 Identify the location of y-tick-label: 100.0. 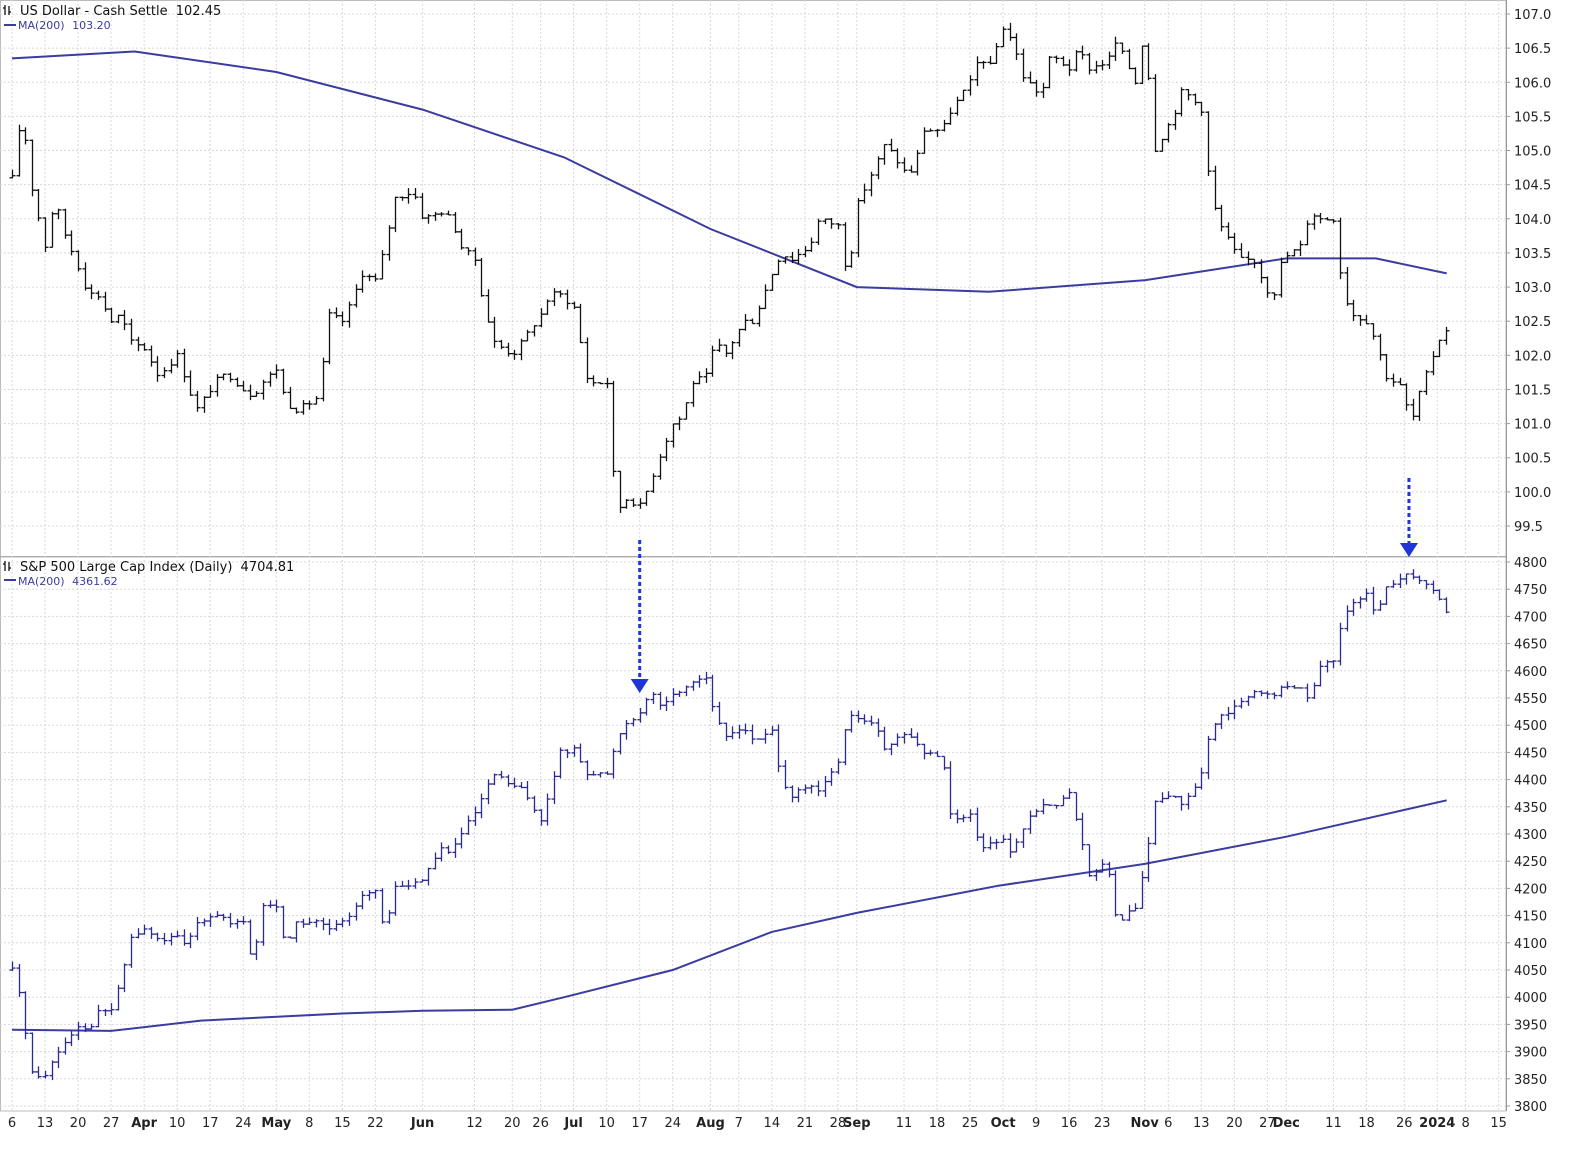
(1532, 493).